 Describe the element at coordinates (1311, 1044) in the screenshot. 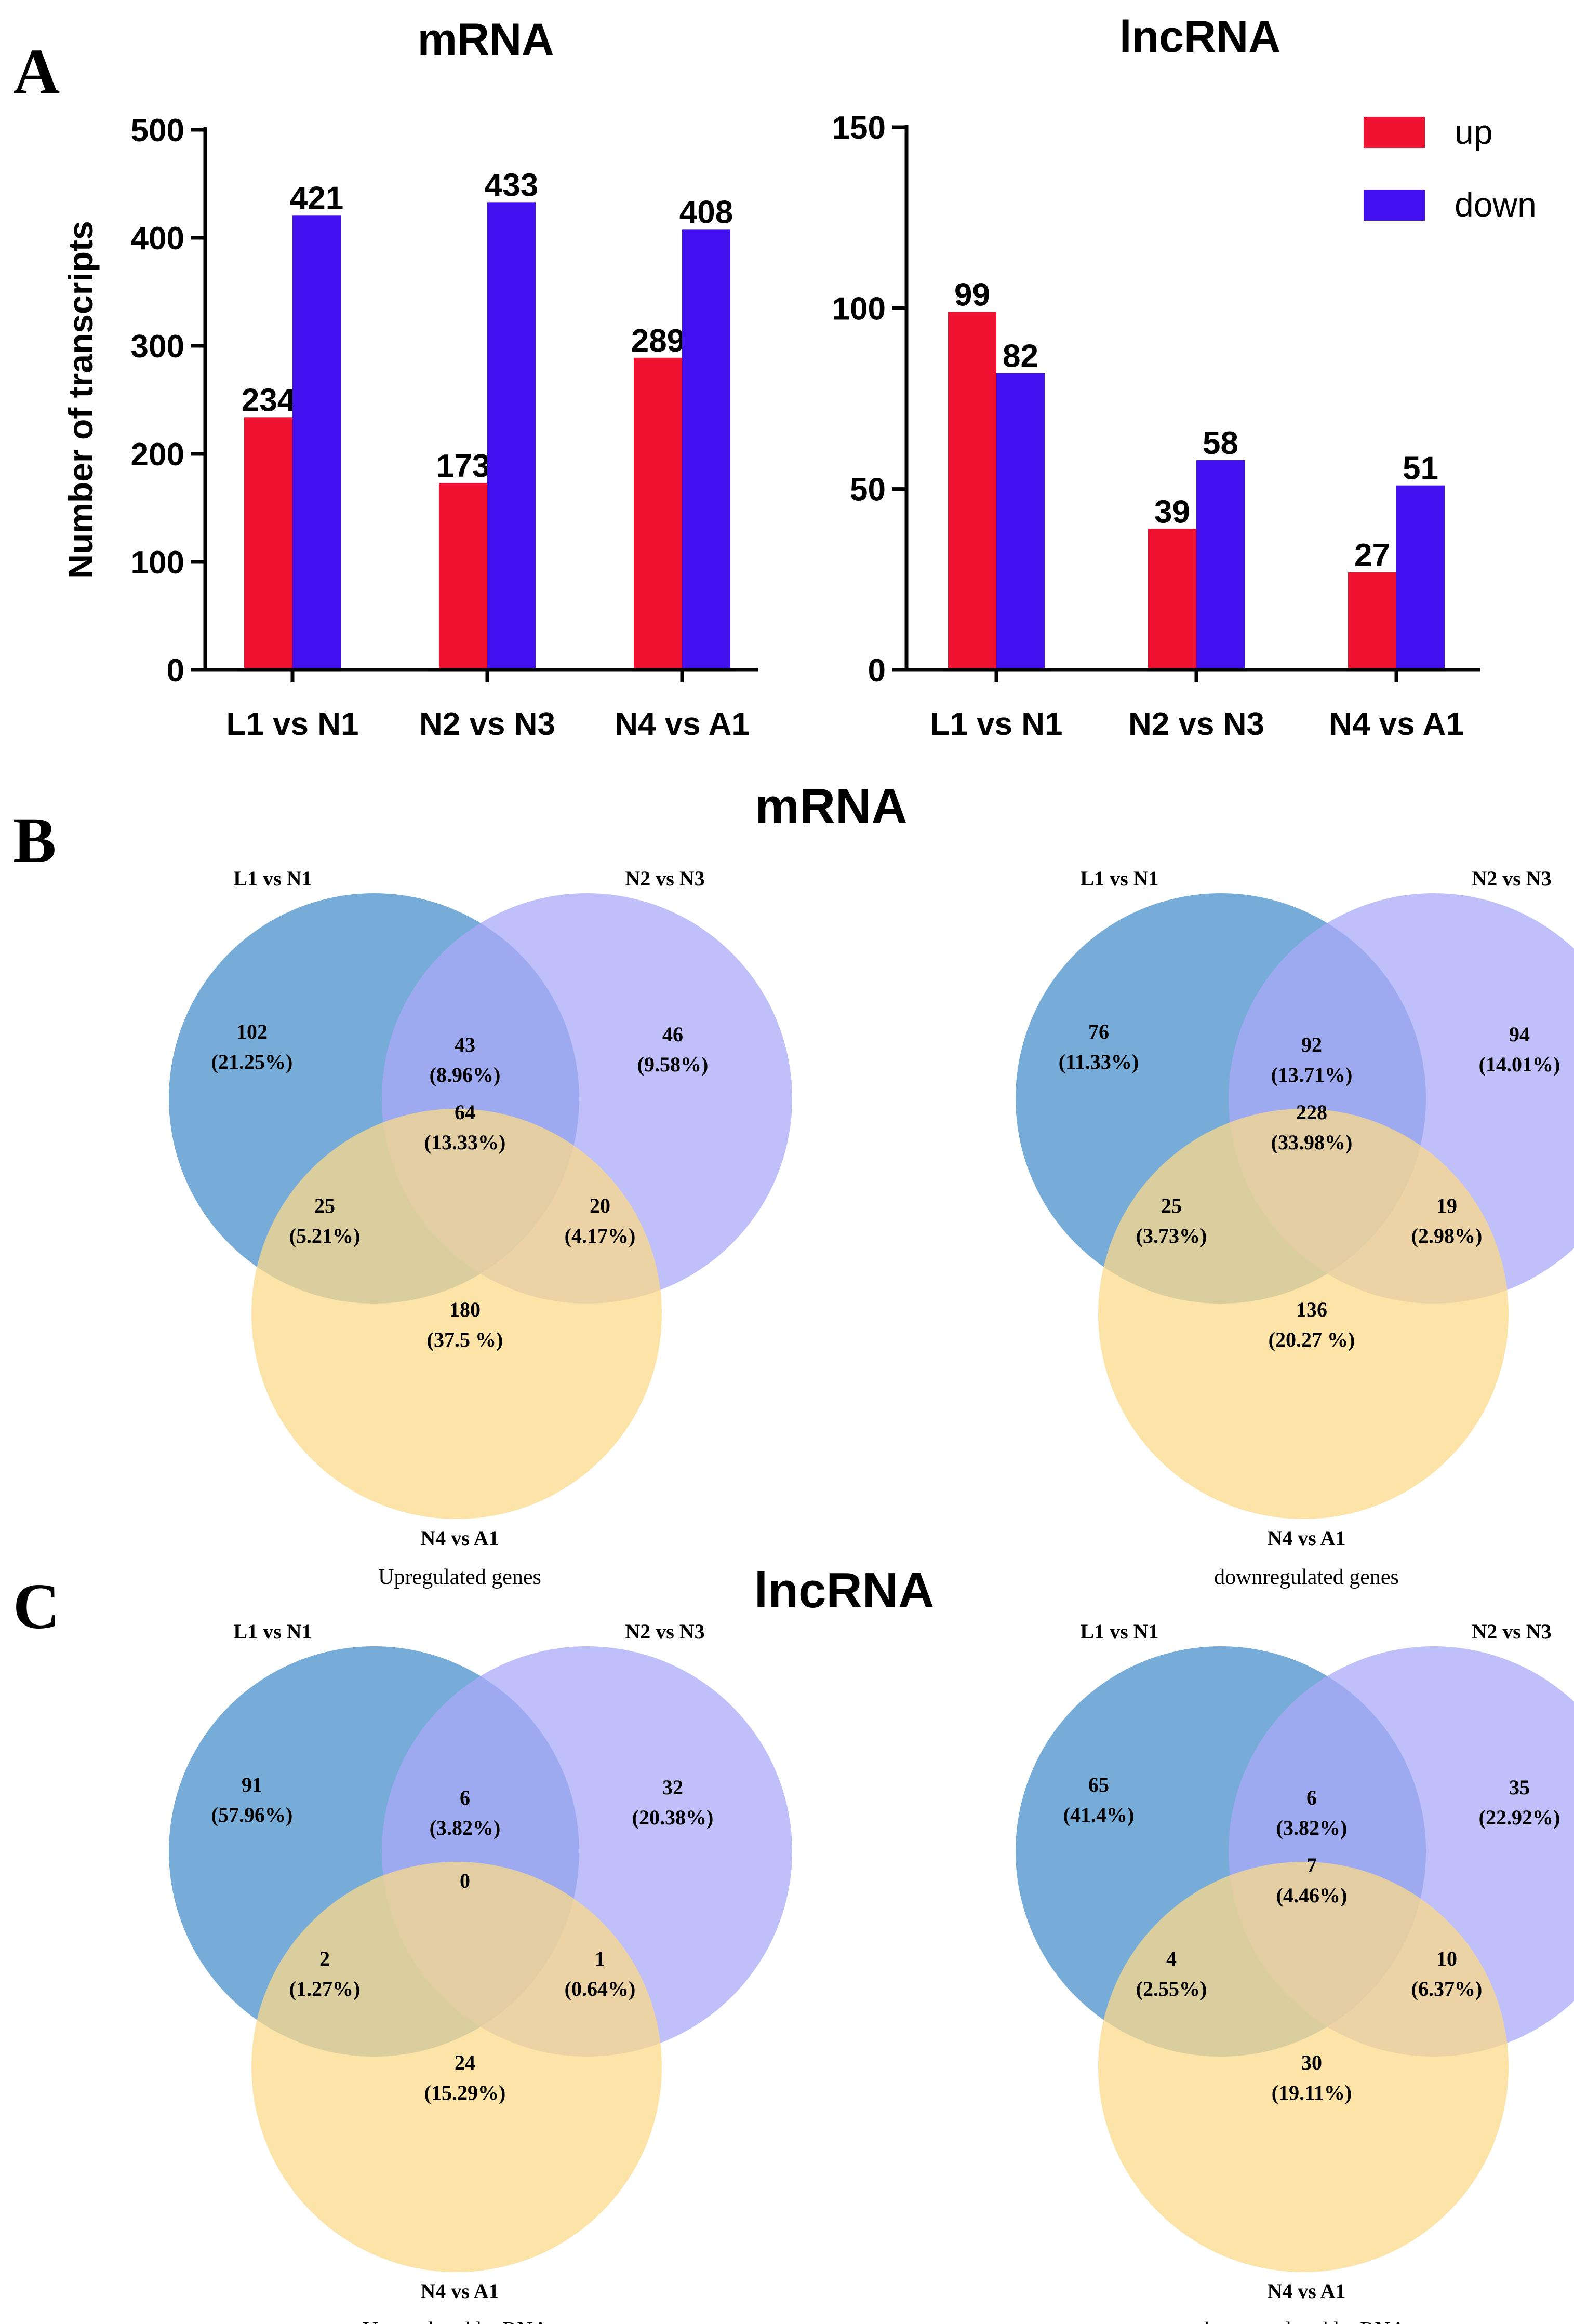

I see `venn-value-r12: 92` at that location.